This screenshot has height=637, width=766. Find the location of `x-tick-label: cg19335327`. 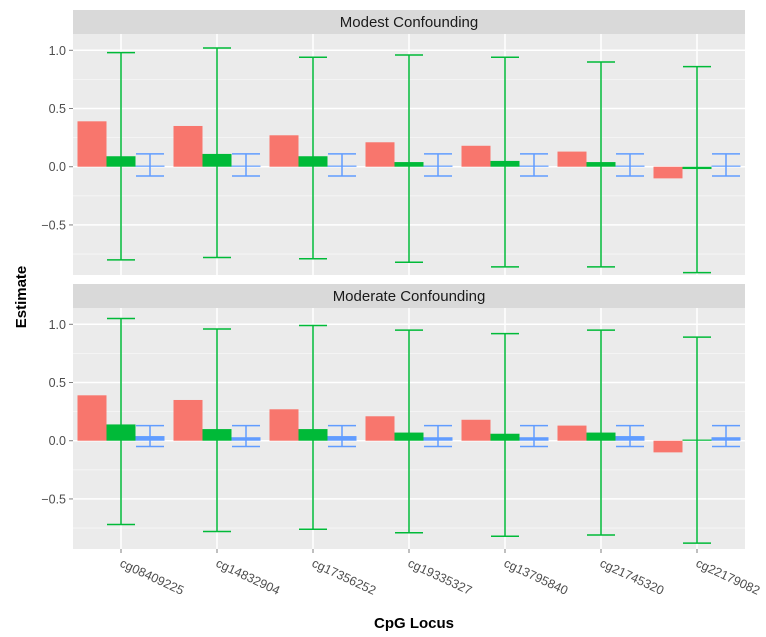

x-tick-label: cg19335327 is located at coordinates (440, 577).